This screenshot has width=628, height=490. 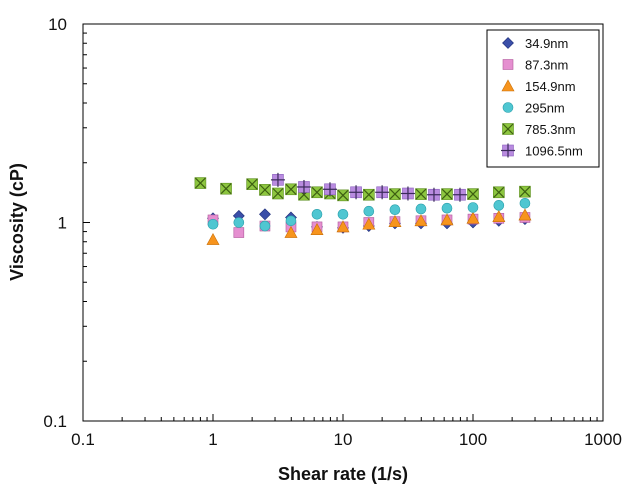 I want to click on x-tick-label: 100, so click(x=473, y=439).